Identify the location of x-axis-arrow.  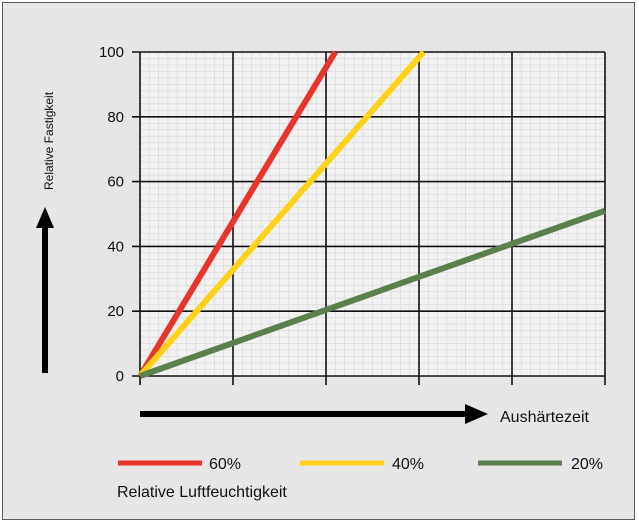
(314, 414).